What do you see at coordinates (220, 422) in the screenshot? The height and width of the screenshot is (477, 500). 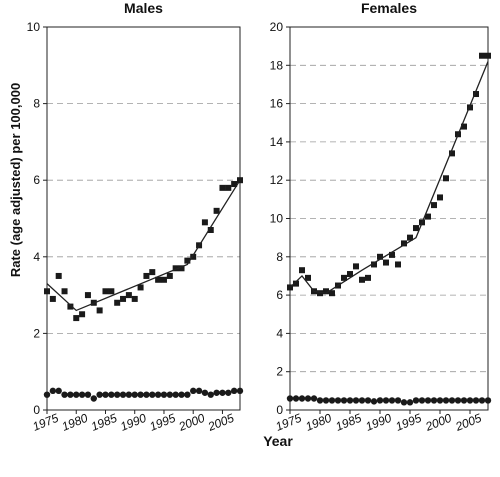 I see `x-tick-label: 2005` at bounding box center [220, 422].